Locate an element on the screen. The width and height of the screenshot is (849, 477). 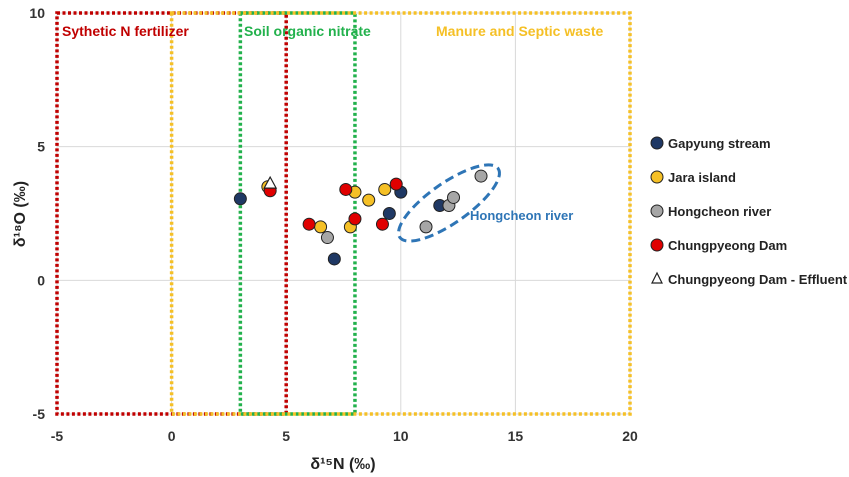
x-tick-label-1: 0 is located at coordinates (172, 436).